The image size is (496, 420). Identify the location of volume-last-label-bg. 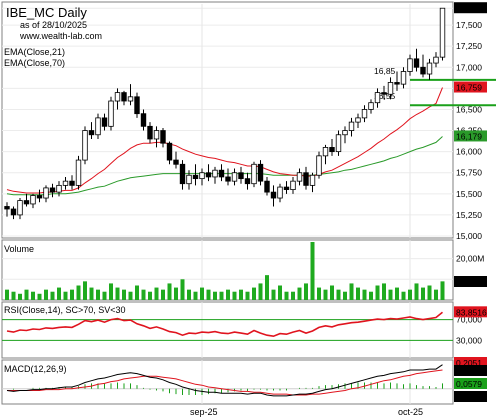
(470, 281).